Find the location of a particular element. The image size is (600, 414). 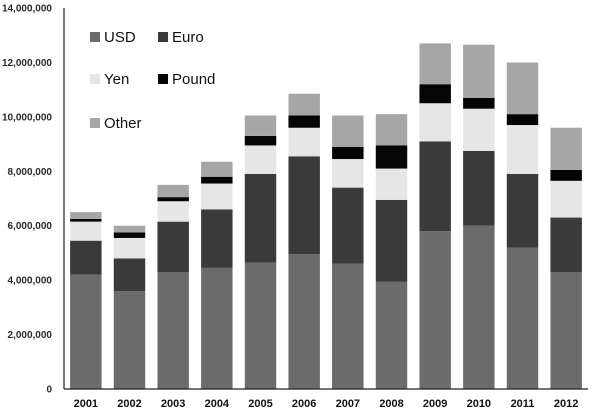

bar-usd-2003 is located at coordinates (173, 330).